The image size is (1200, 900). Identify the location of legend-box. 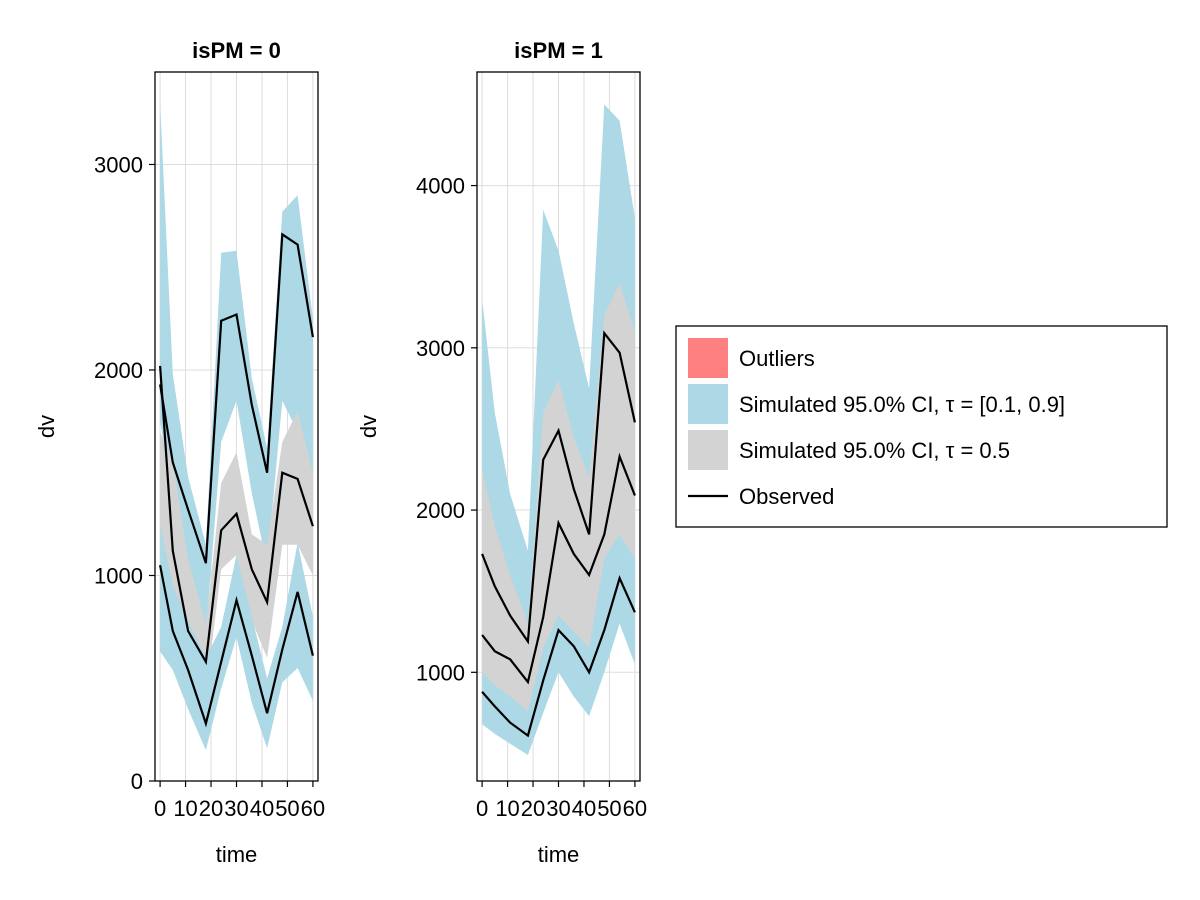
(921, 426).